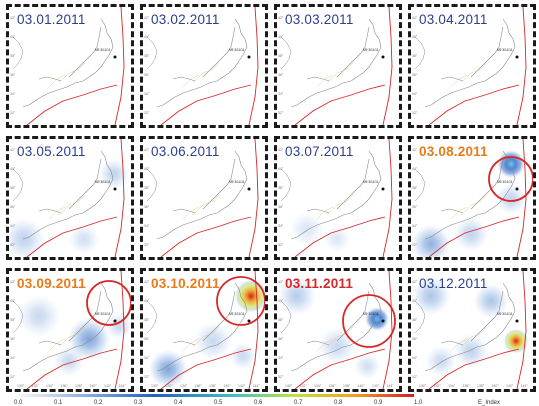 This screenshot has height=406, width=539. Describe the element at coordinates (338, 403) in the screenshot. I see `colorbar-tick-label: 0.8` at that location.